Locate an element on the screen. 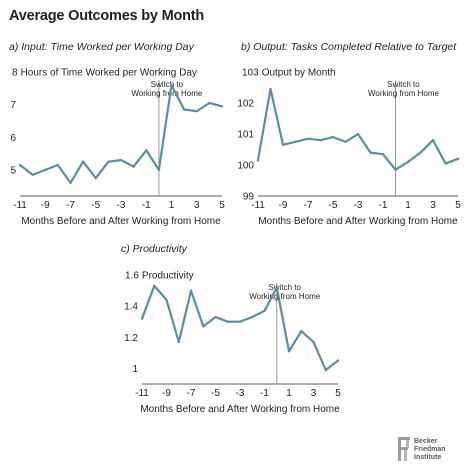 This screenshot has width=474, height=474. y-tick-label: 101 is located at coordinates (245, 135).